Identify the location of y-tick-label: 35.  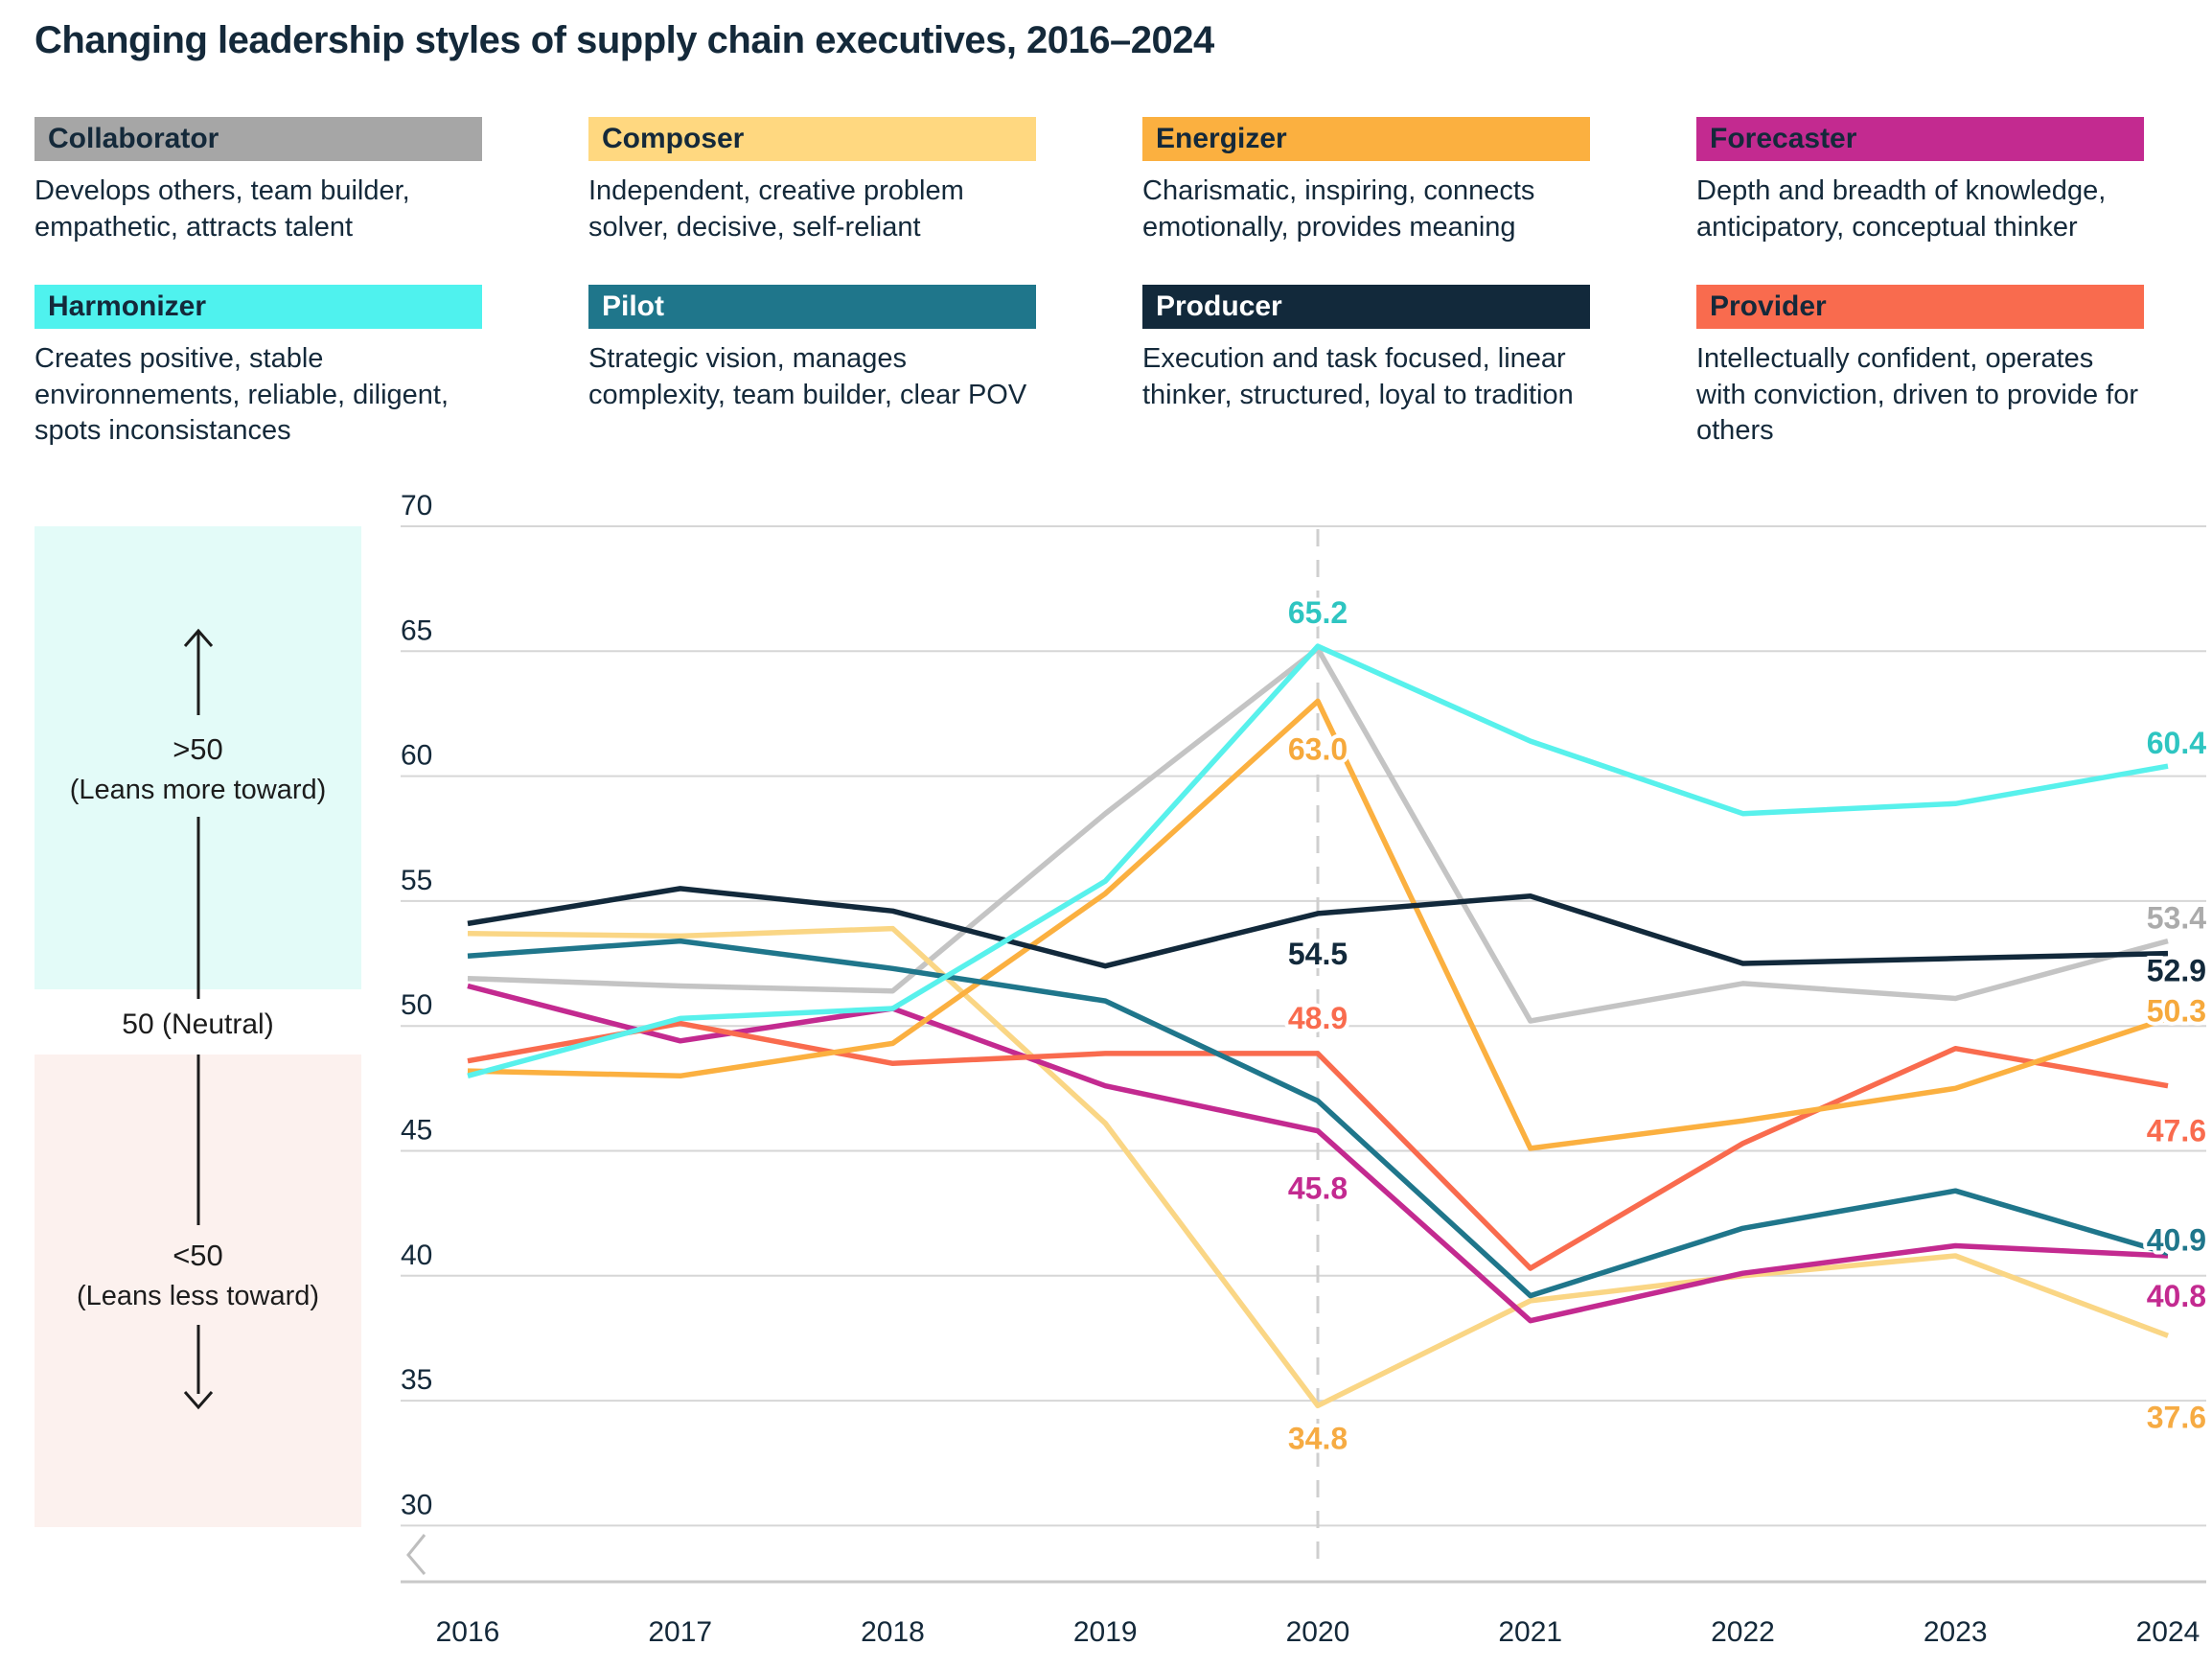
(417, 1380).